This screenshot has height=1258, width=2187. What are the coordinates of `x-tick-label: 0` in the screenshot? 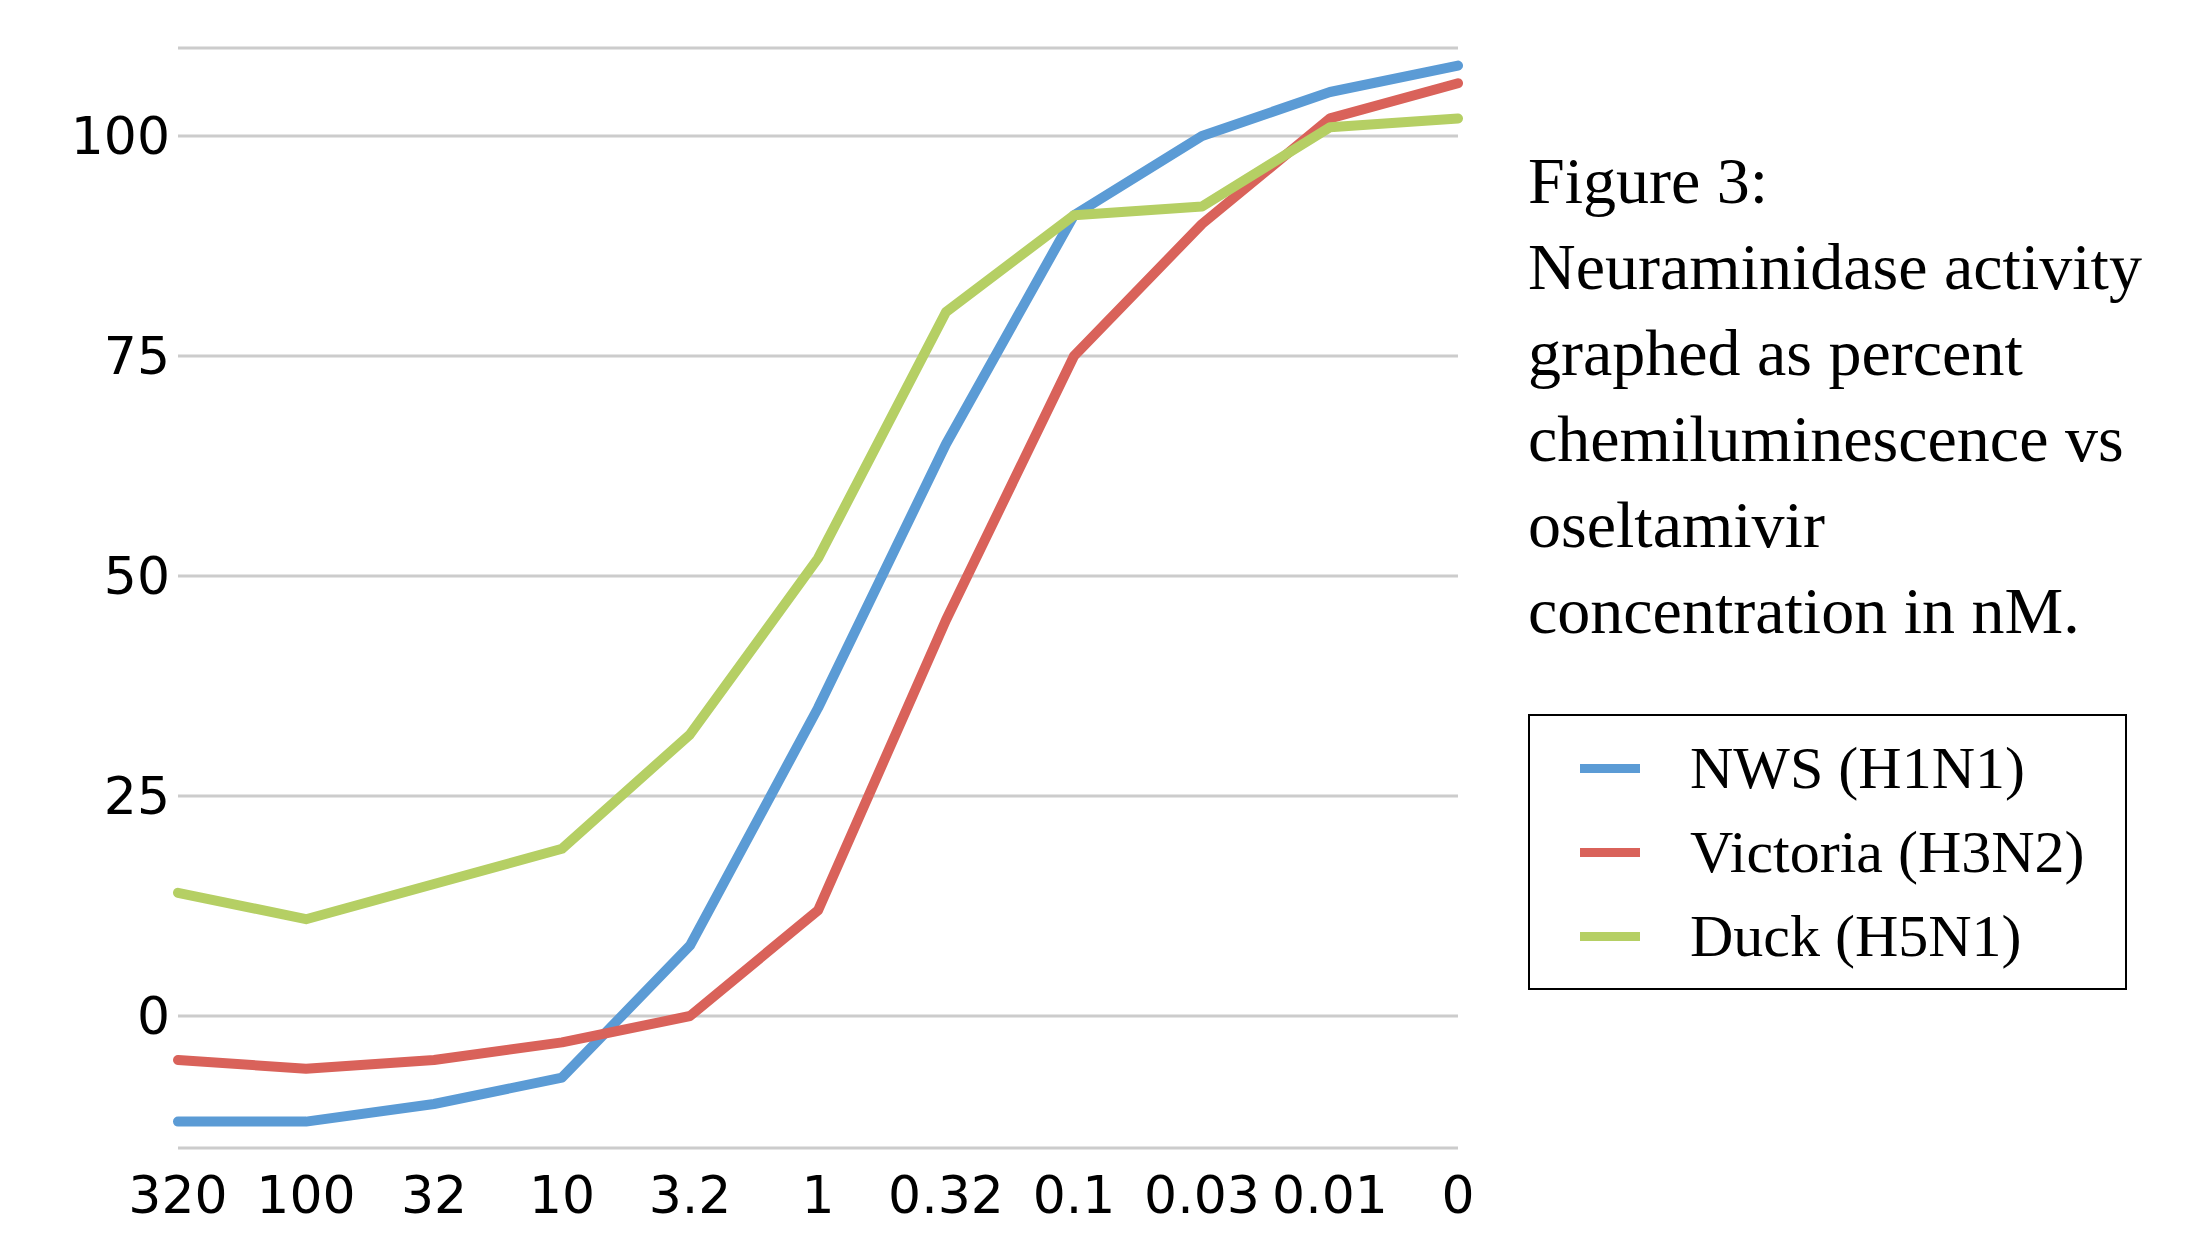 It's located at (1458, 1194).